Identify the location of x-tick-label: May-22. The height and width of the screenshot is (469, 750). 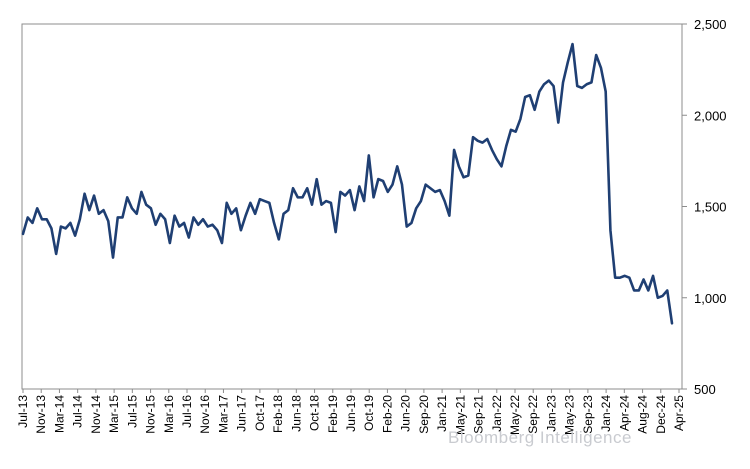
(515, 415).